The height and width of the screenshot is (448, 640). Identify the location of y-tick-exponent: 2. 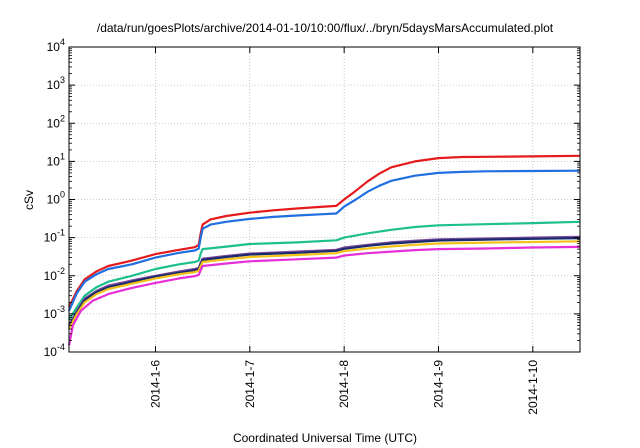
(62, 118).